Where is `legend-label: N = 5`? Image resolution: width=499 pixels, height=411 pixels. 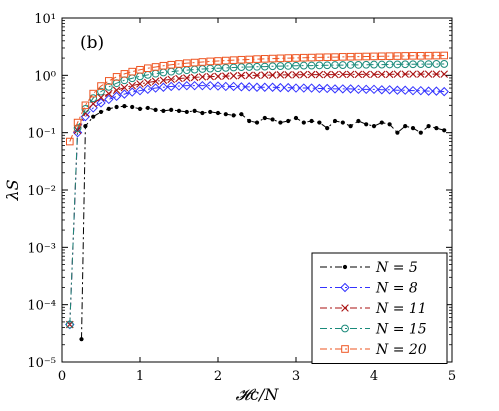
legend-label: N = 5 is located at coordinates (396, 268).